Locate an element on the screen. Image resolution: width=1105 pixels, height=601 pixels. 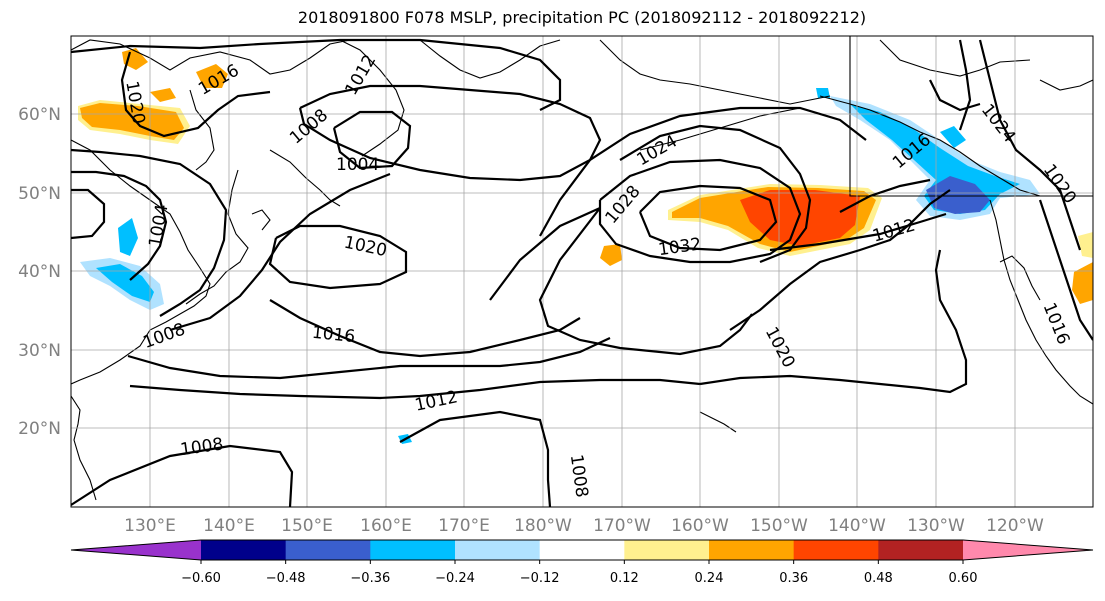
colorbar-tick-label: −0.36 is located at coordinates (370, 578).